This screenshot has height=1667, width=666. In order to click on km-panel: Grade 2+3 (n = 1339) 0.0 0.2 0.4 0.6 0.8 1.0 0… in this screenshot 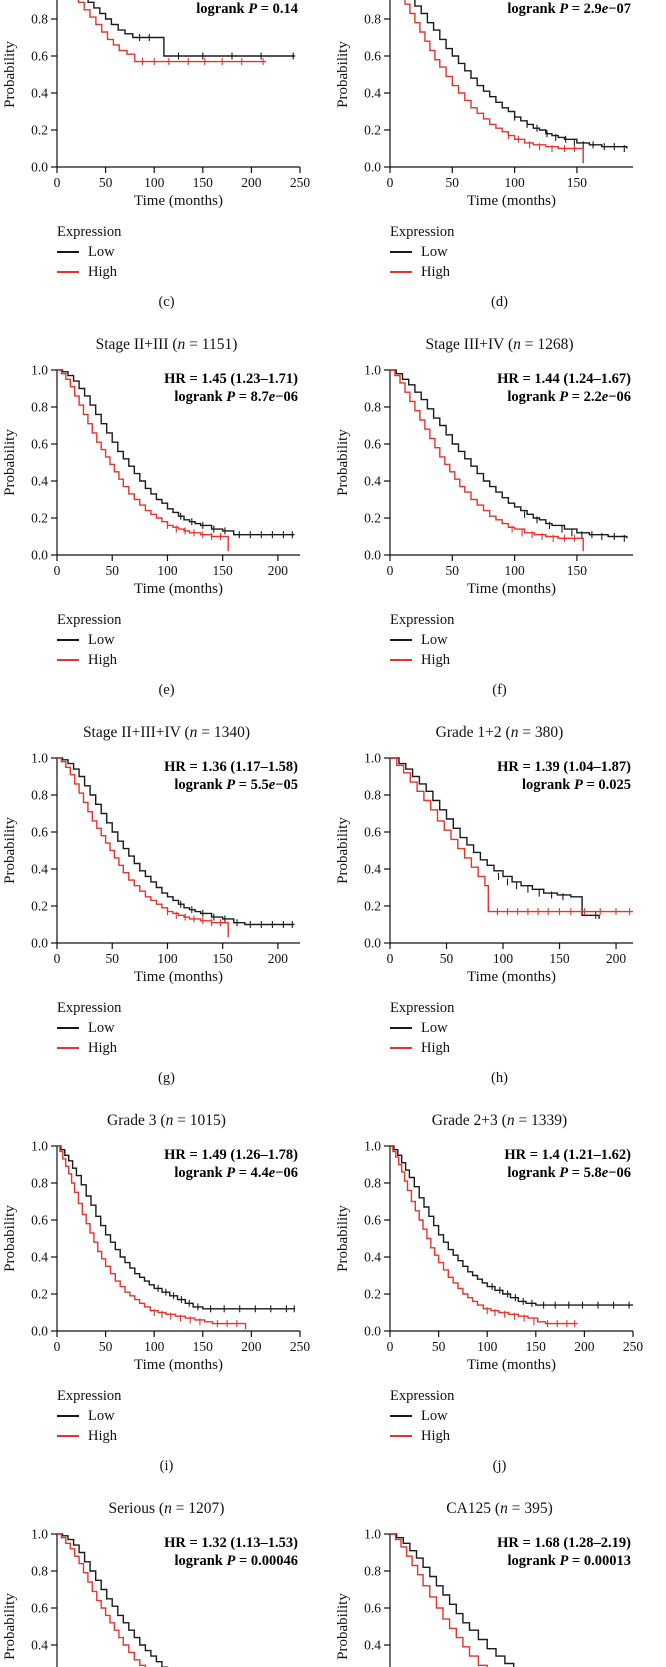, I will do `click(499, 1292)`.